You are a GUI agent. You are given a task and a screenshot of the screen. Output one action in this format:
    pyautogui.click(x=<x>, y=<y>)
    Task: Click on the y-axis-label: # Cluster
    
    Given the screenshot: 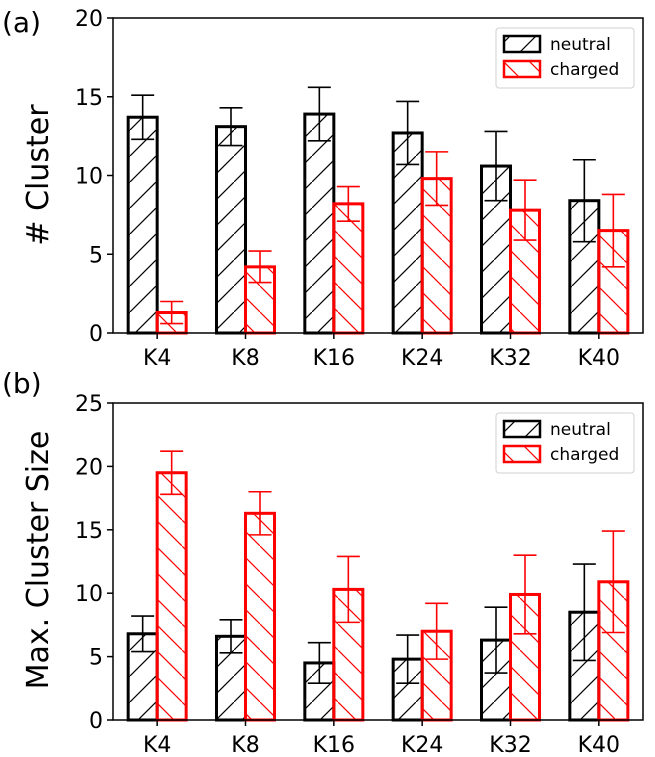 What is the action you would take?
    pyautogui.click(x=38, y=175)
    